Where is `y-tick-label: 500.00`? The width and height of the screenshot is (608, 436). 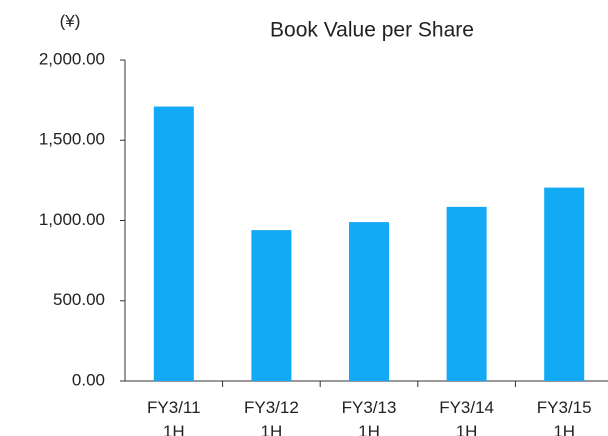 y-tick-label: 500.00 is located at coordinates (79, 299).